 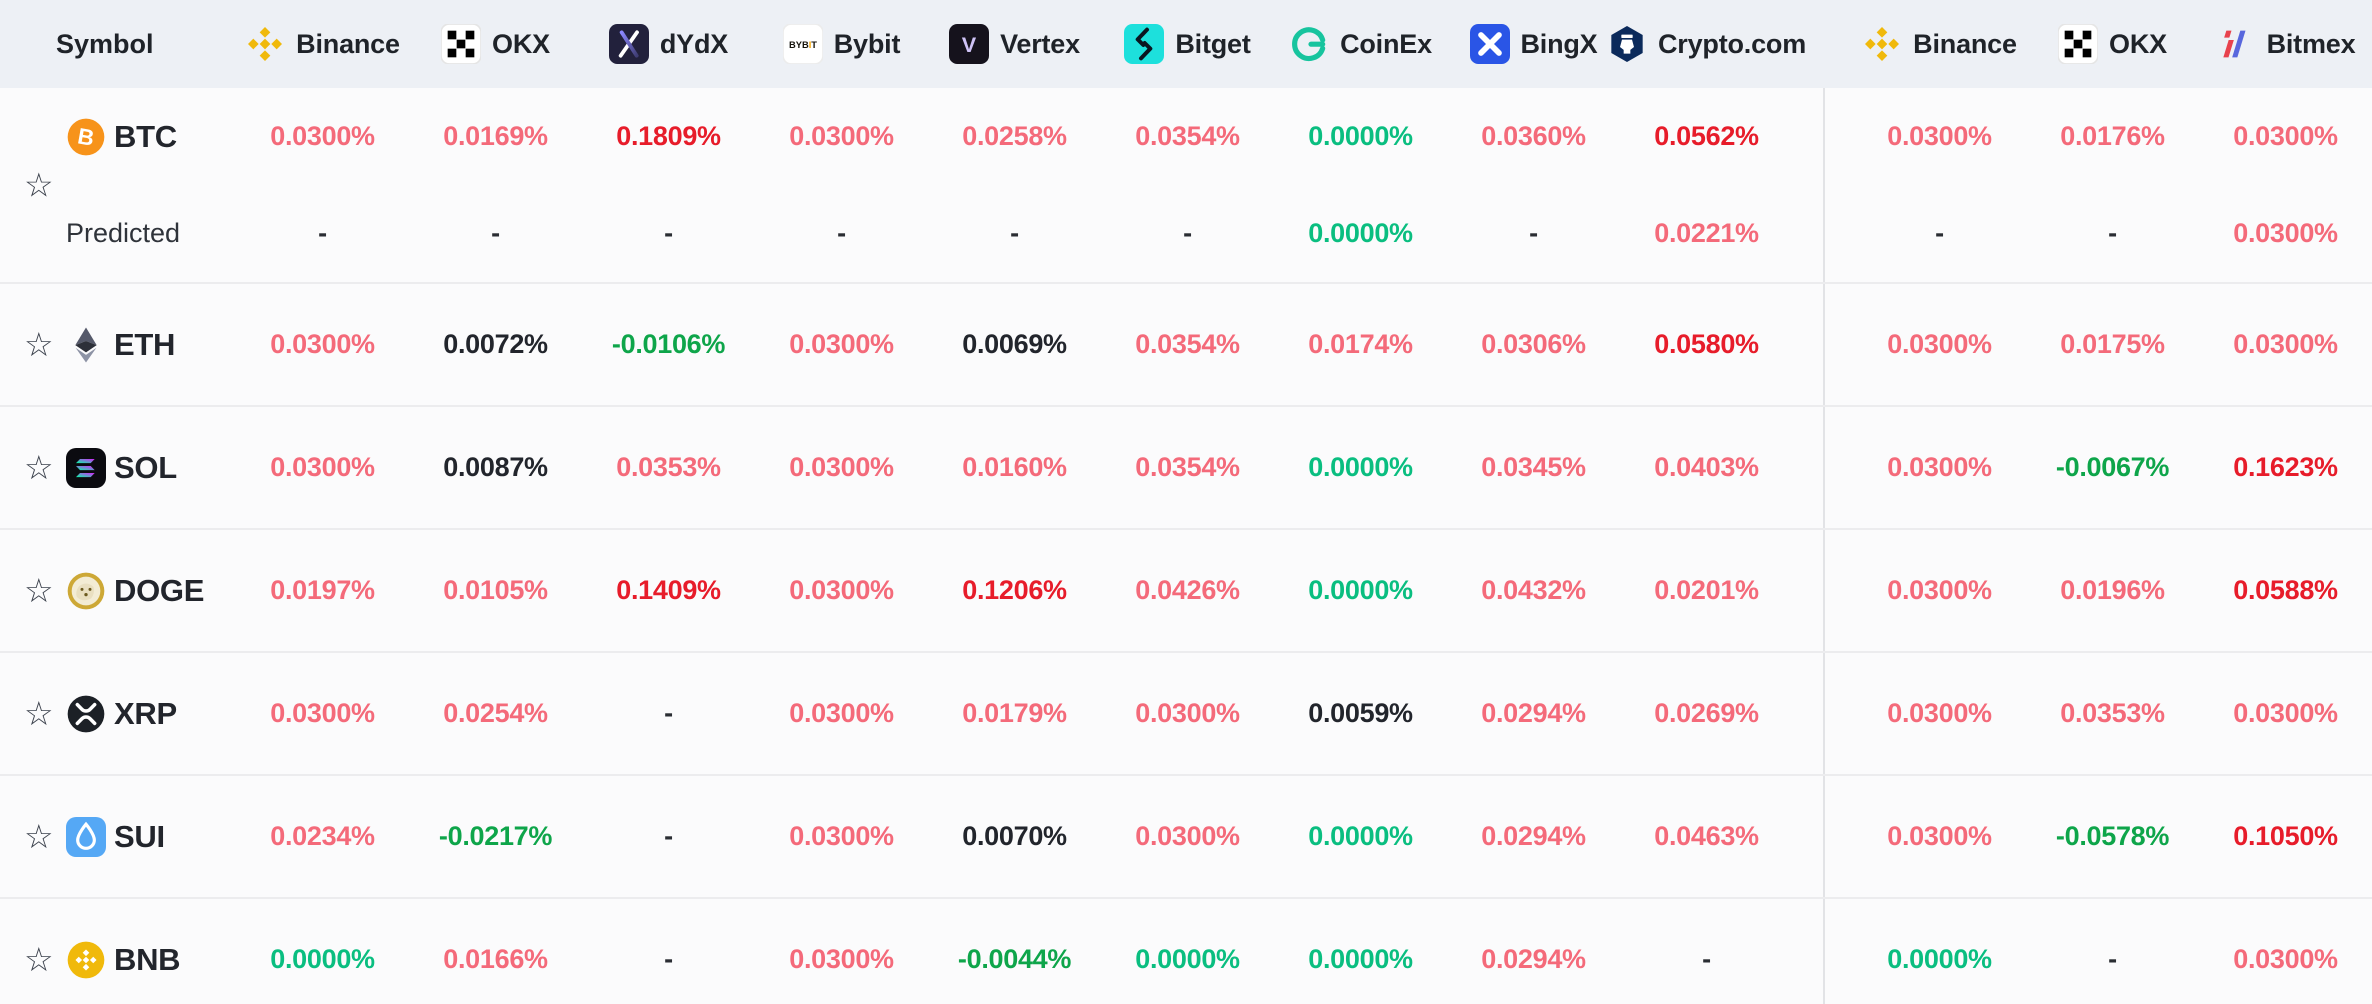 I want to click on symbol-cell-doge: ☆ DOGE, so click(x=118, y=590).